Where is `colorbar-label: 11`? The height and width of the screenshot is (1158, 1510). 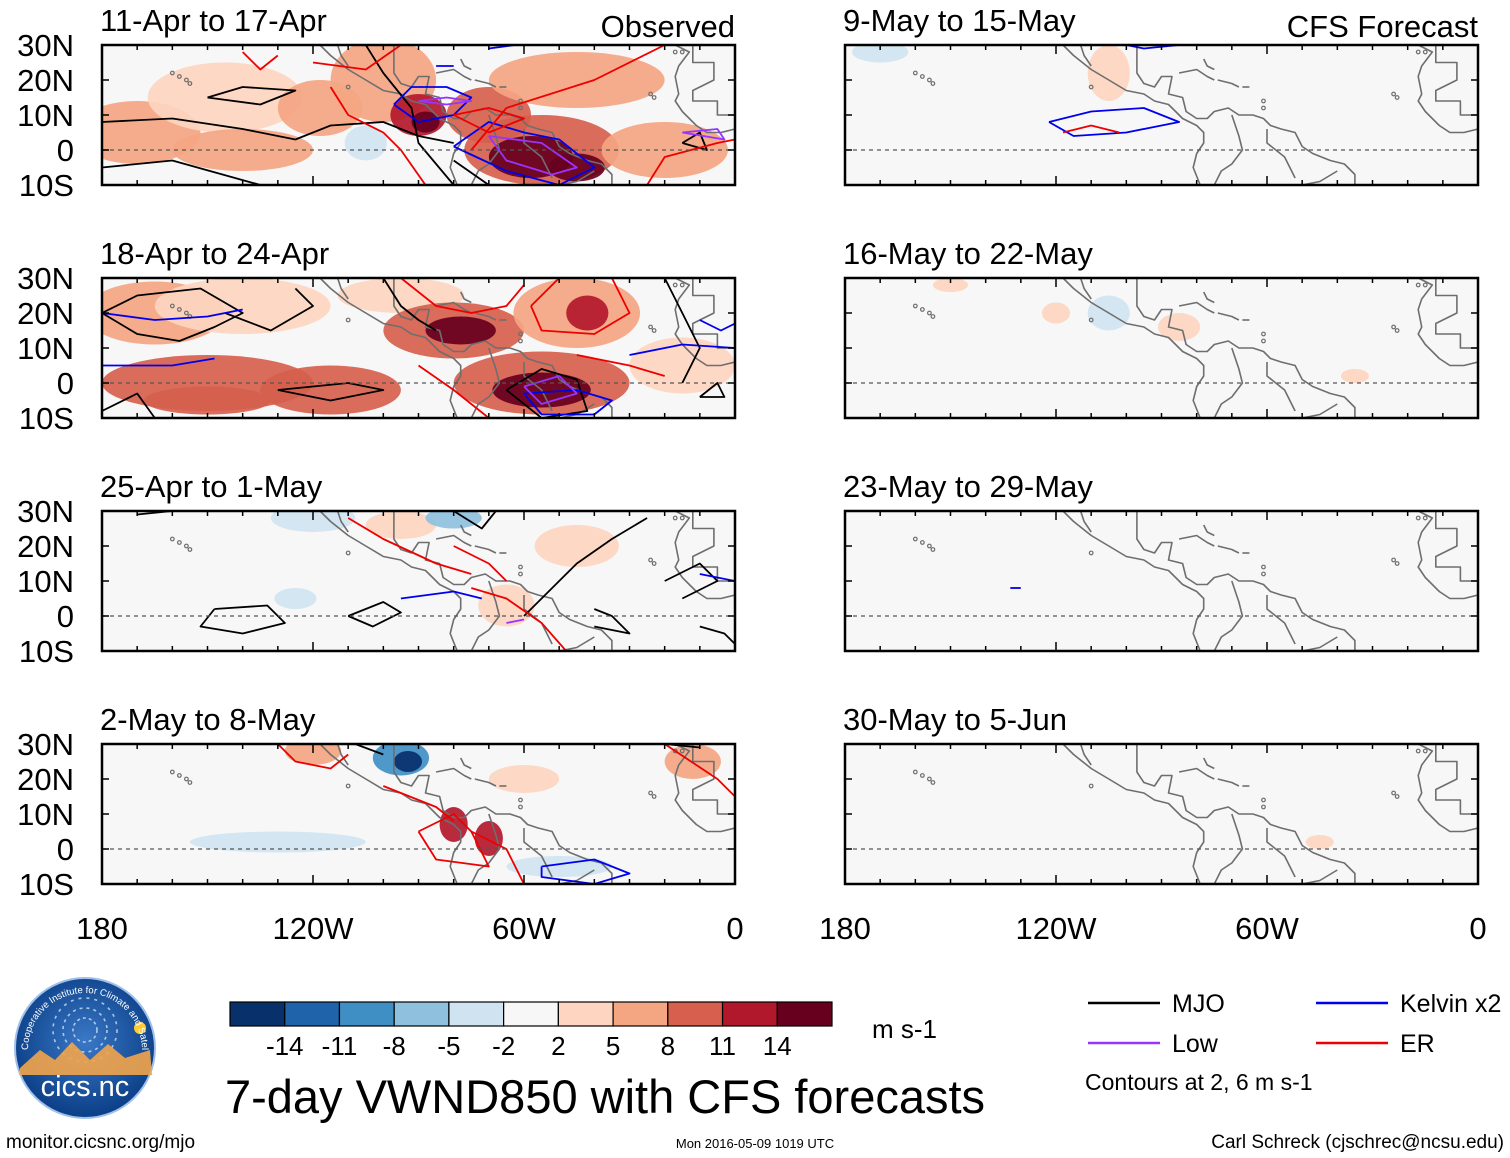 colorbar-label: 11 is located at coordinates (722, 1046).